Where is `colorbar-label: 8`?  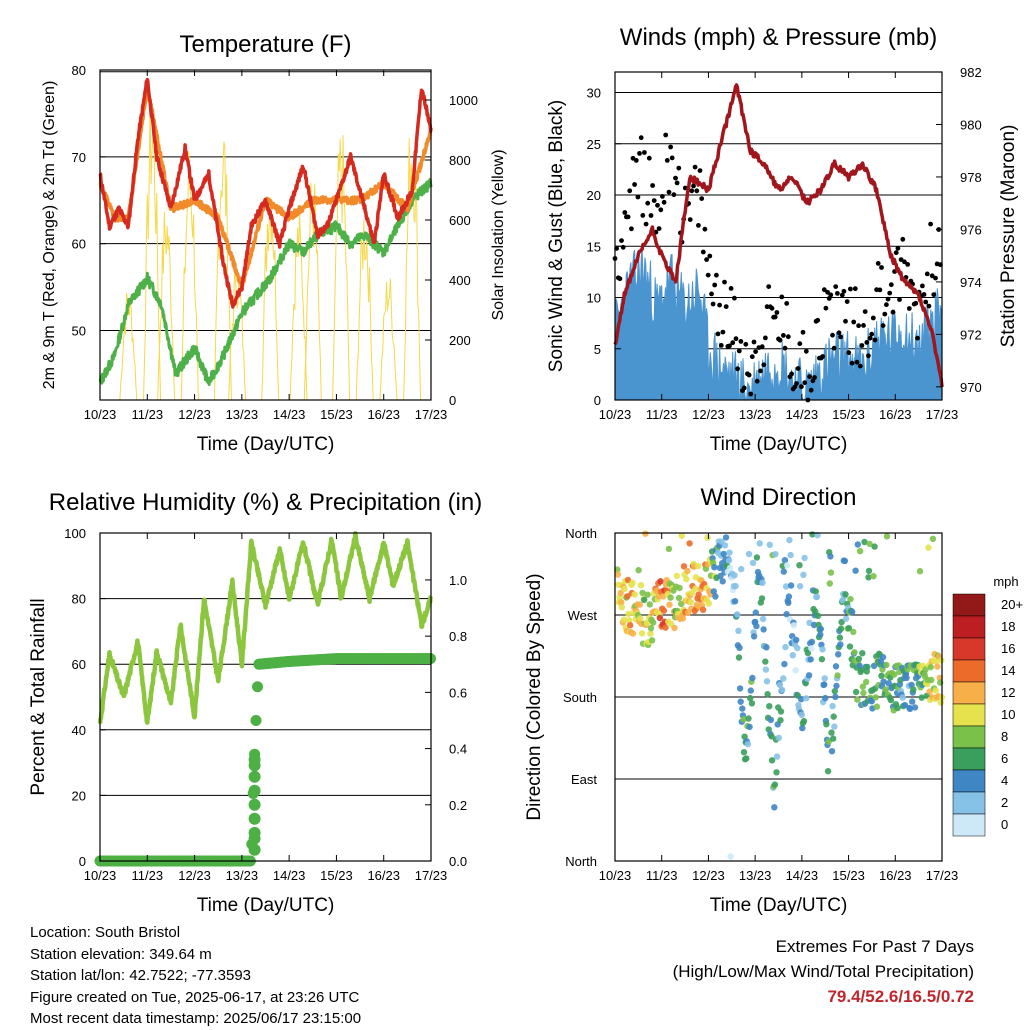
colorbar-label: 8 is located at coordinates (1004, 736).